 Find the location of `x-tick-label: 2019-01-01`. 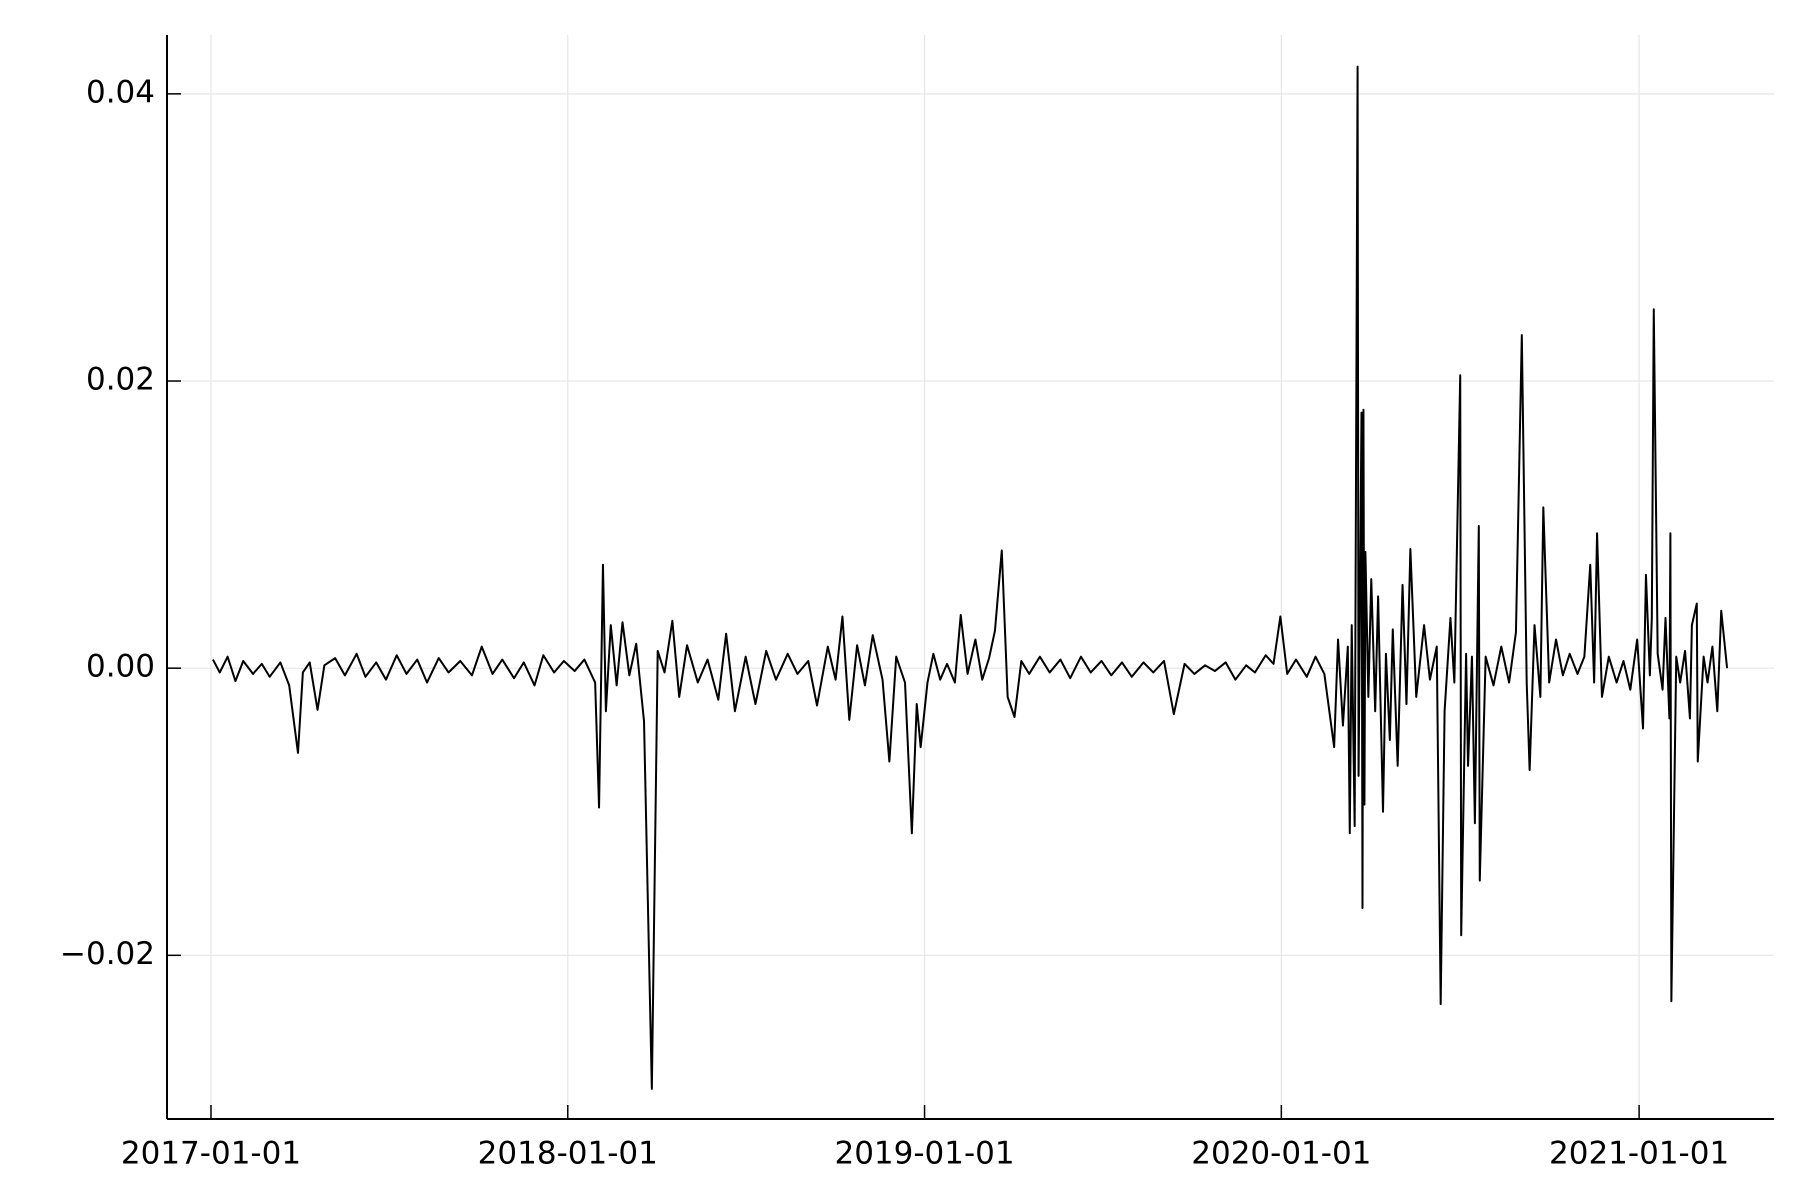

x-tick-label: 2019-01-01 is located at coordinates (924, 1154).